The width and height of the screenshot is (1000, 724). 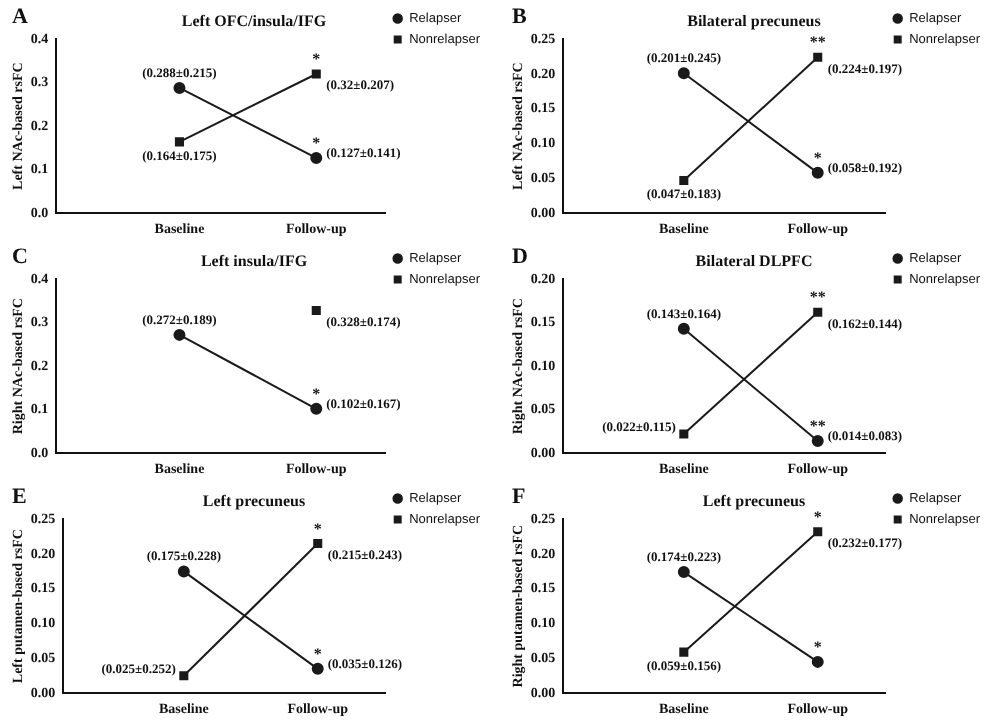 What do you see at coordinates (20, 16) in the screenshot?
I see `text: A` at bounding box center [20, 16].